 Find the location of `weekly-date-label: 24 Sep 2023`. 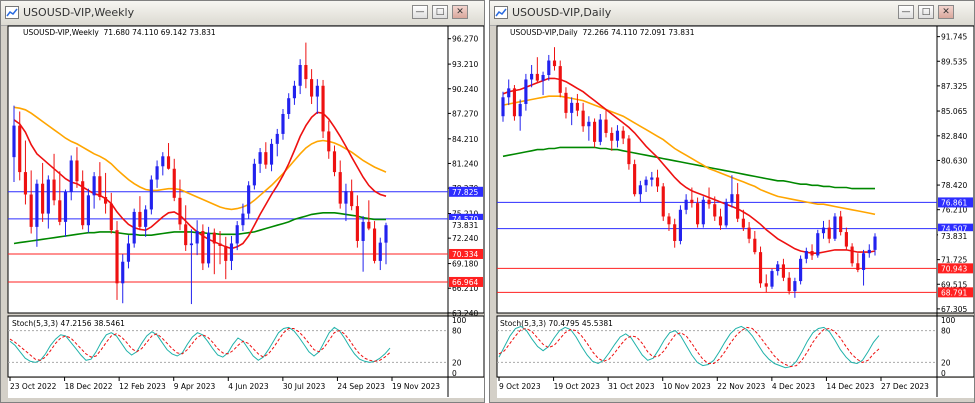

weekly-date-label: 24 Sep 2023 is located at coordinates (361, 386).